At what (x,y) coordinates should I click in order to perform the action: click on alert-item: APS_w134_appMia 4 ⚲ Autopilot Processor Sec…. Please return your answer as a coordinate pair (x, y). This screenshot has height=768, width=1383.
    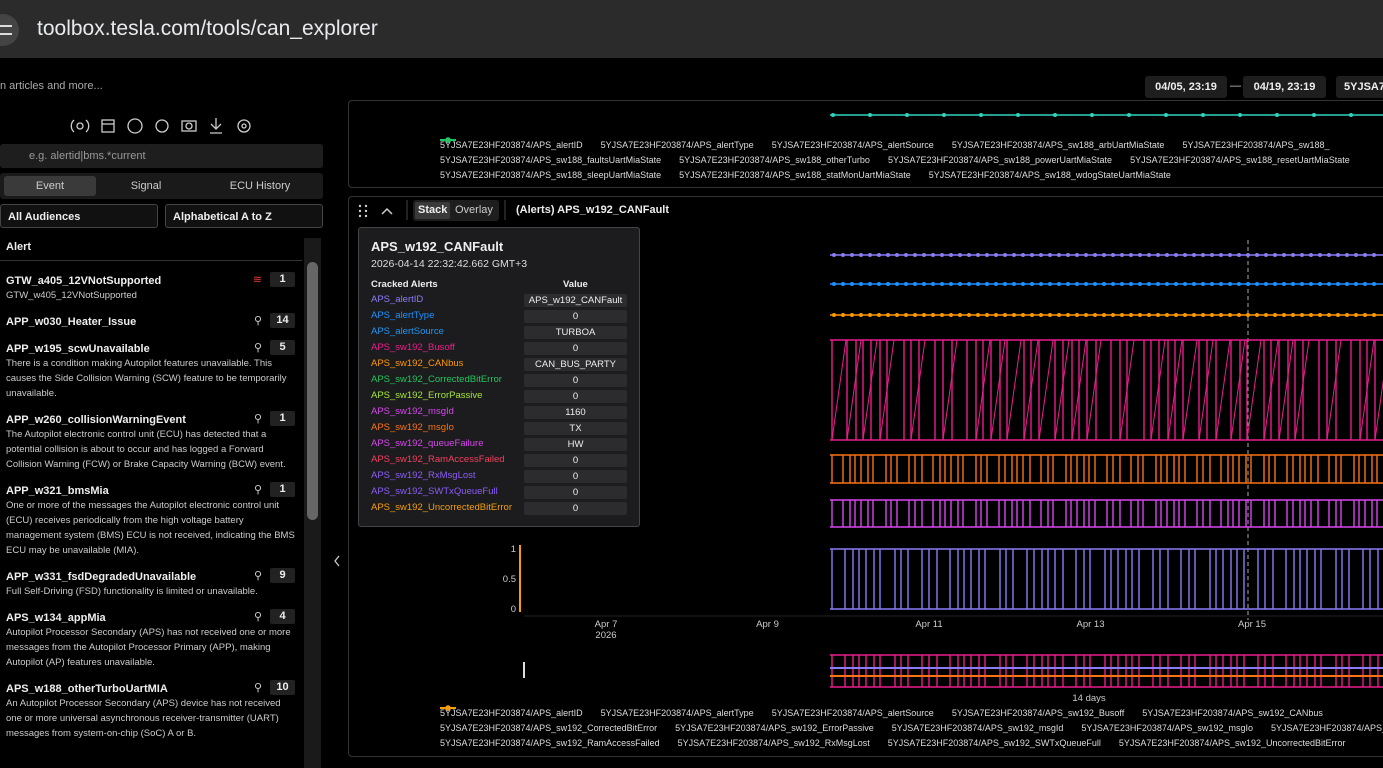
    Looking at the image, I should click on (154, 638).